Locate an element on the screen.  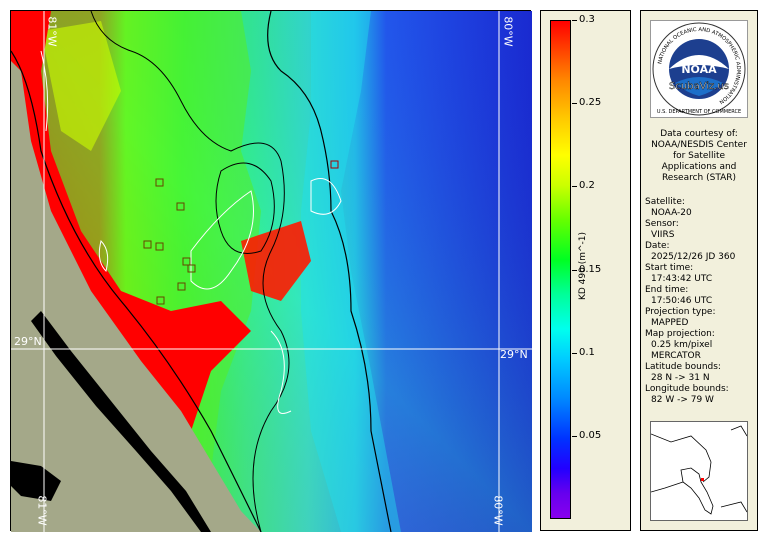
field-value: 17:43:42 UTC is located at coordinates (682, 279).